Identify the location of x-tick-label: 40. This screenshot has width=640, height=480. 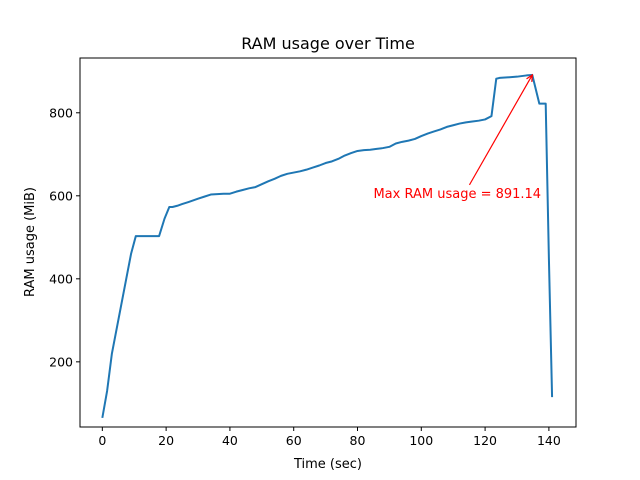
(230, 440).